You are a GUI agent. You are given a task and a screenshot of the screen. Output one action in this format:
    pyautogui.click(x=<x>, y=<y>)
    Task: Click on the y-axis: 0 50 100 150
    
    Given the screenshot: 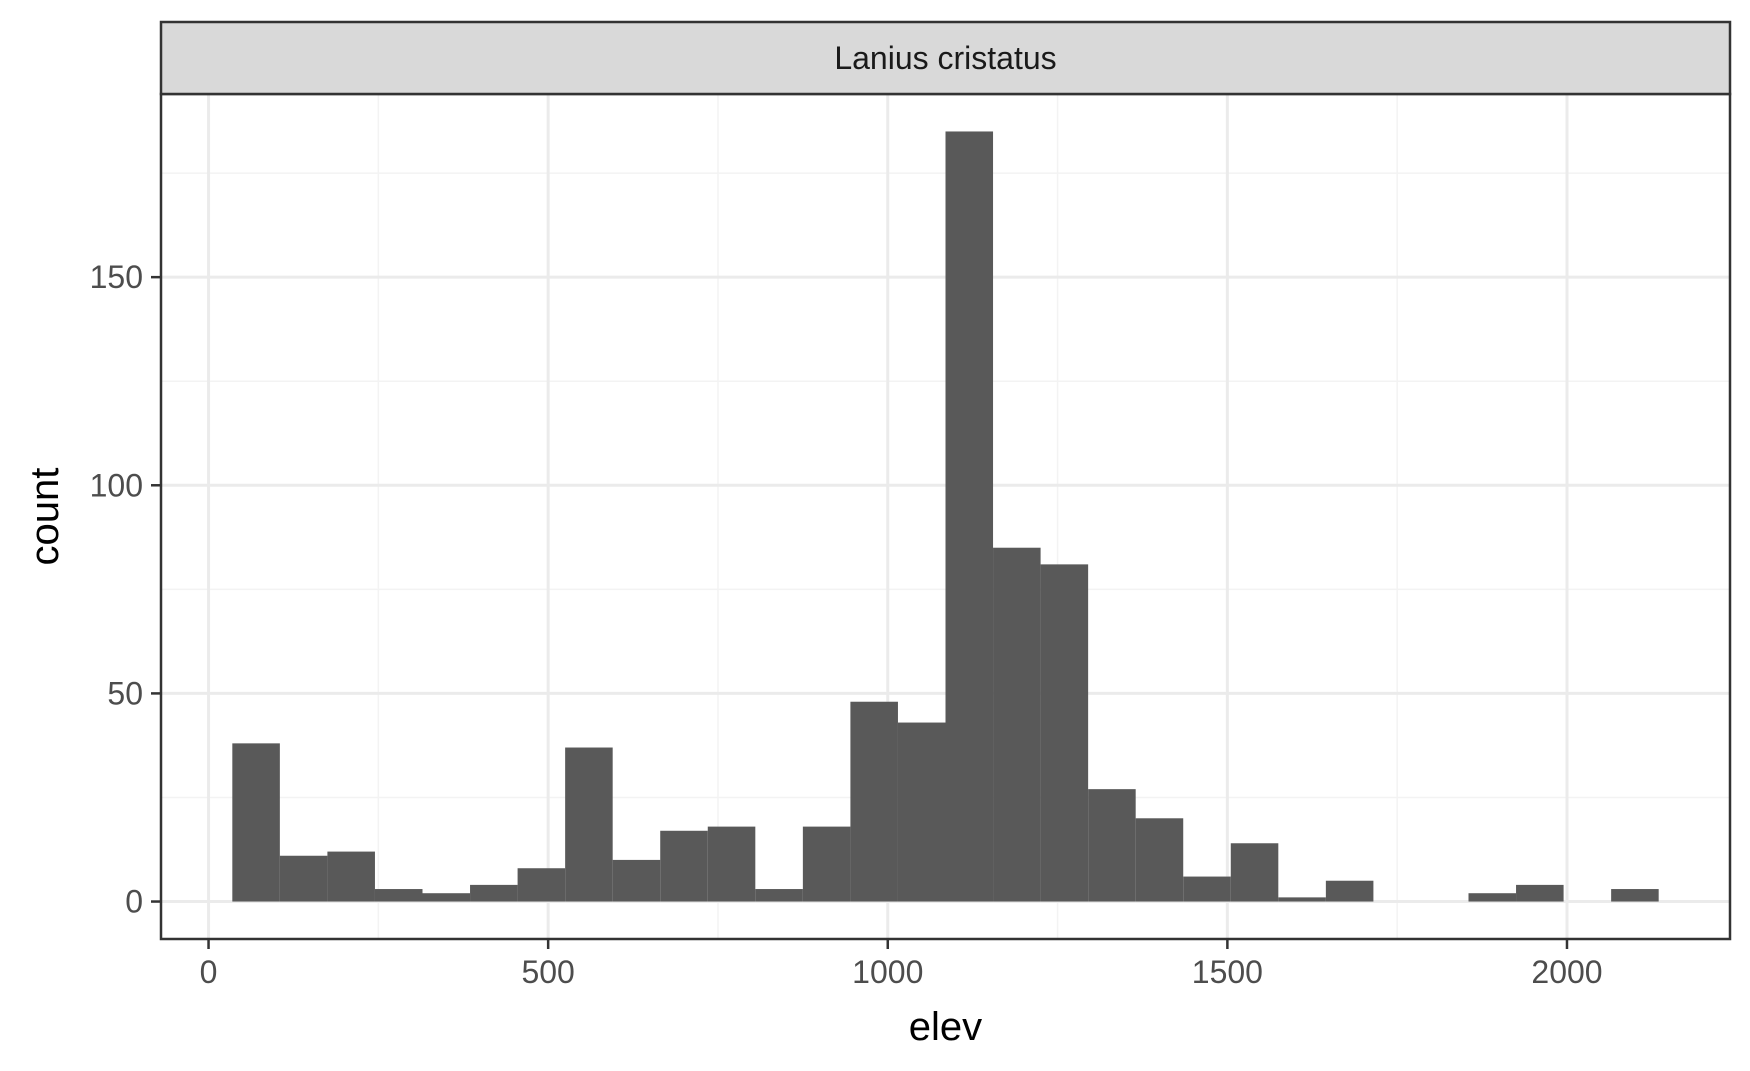 What is the action you would take?
    pyautogui.click(x=125, y=589)
    